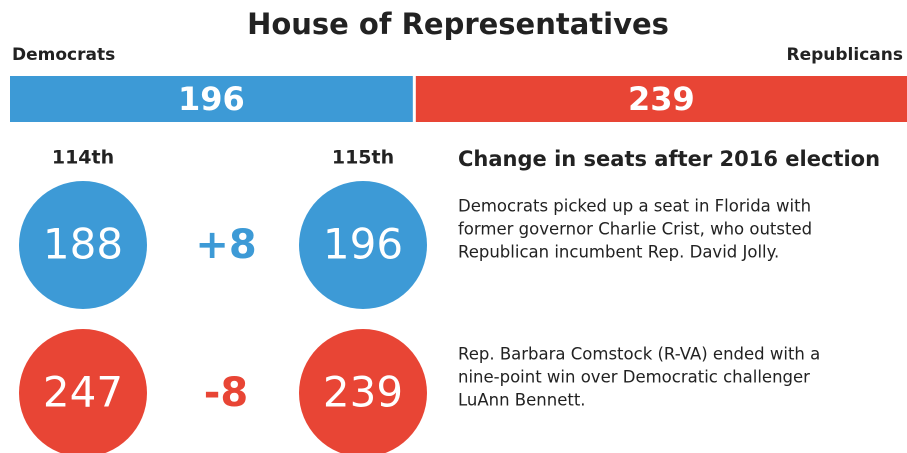  I want to click on change-value: +8, so click(225, 245).